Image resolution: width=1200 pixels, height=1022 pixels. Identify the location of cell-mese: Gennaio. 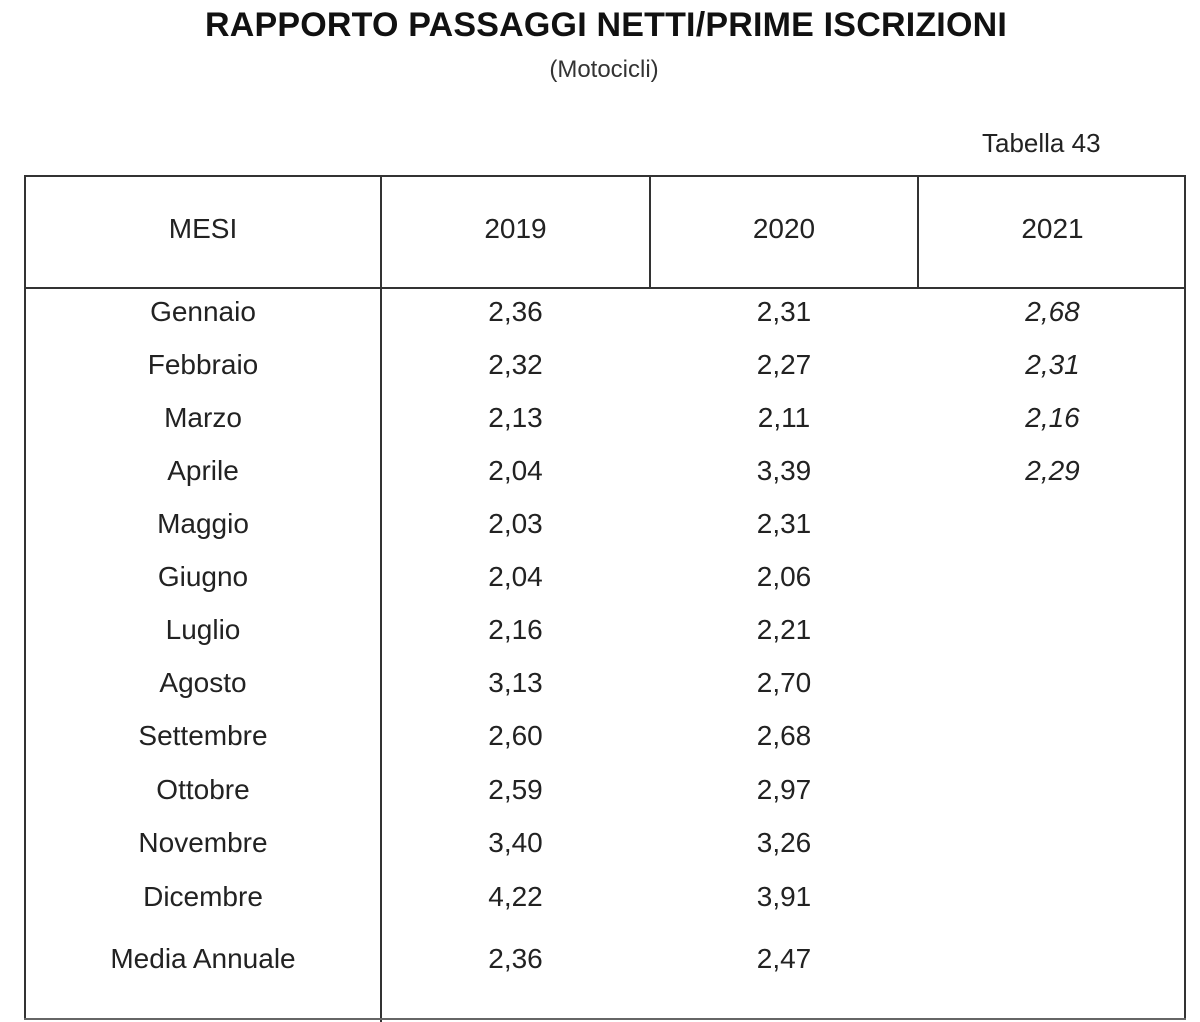
(203, 311).